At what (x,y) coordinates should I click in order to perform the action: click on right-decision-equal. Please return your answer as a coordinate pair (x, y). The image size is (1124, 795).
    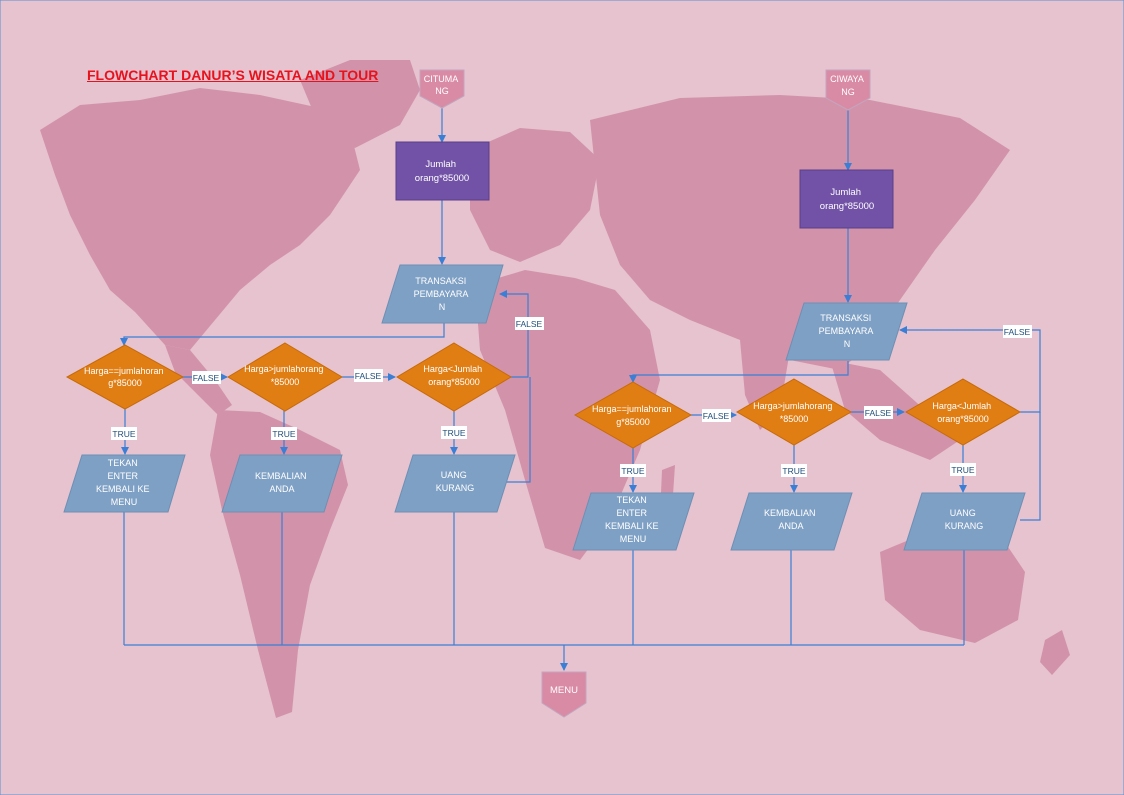
    Looking at the image, I should click on (633, 415).